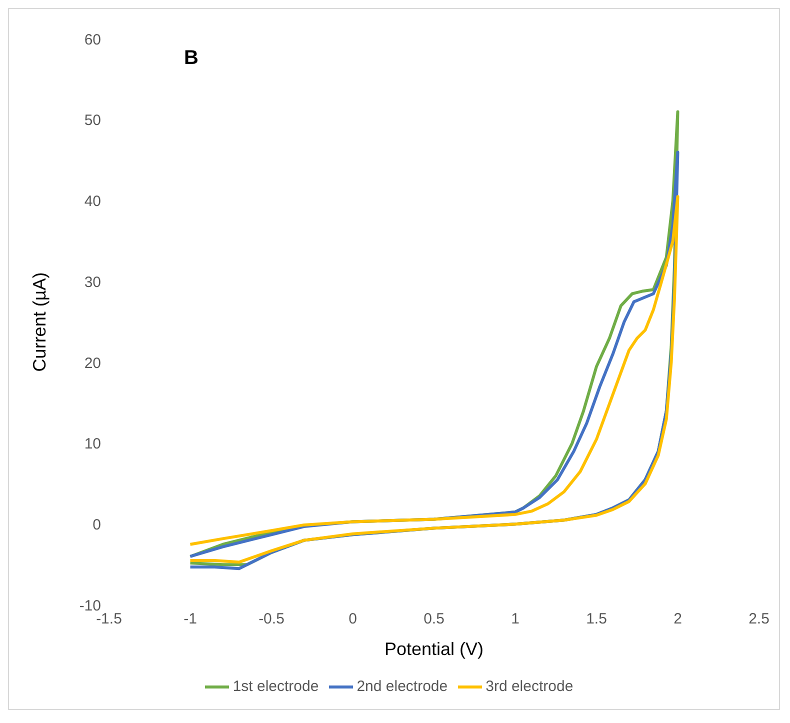 This screenshot has width=790, height=723. I want to click on x-tick-label: 1.5, so click(596, 619).